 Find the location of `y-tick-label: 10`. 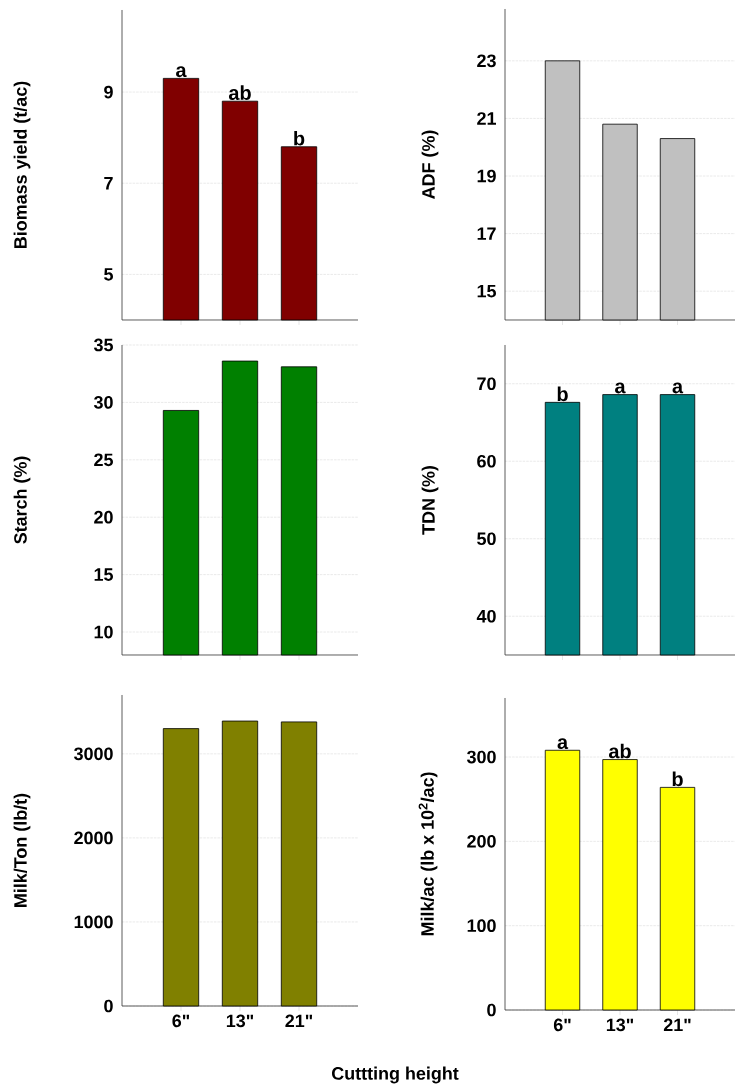

y-tick-label: 10 is located at coordinates (103, 632).